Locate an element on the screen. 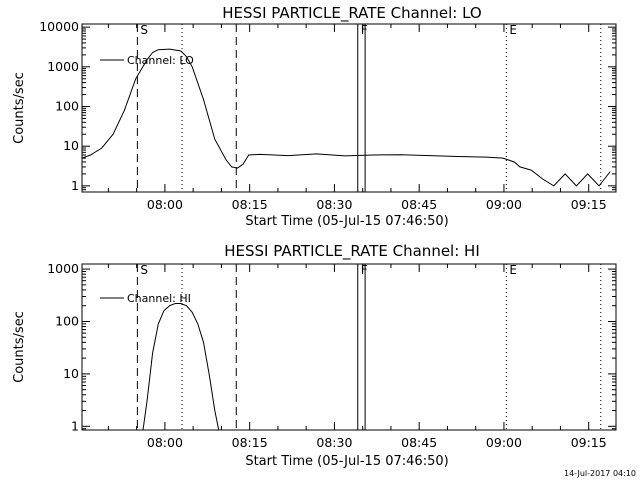 Image resolution: width=640 pixels, height=480 pixels. panel-hi-series is located at coordinates (181, 367).